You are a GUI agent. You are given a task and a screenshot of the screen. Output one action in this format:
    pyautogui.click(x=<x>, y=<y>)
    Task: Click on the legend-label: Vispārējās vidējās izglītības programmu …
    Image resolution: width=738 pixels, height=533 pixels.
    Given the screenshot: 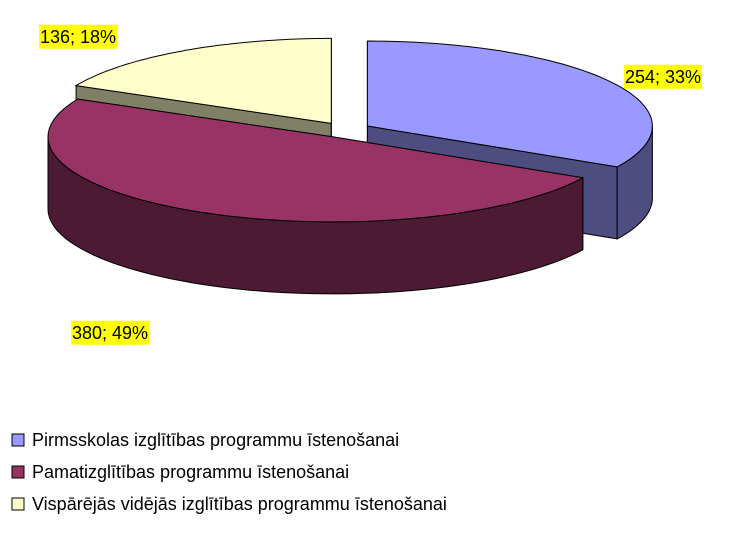 What is the action you would take?
    pyautogui.click(x=239, y=504)
    